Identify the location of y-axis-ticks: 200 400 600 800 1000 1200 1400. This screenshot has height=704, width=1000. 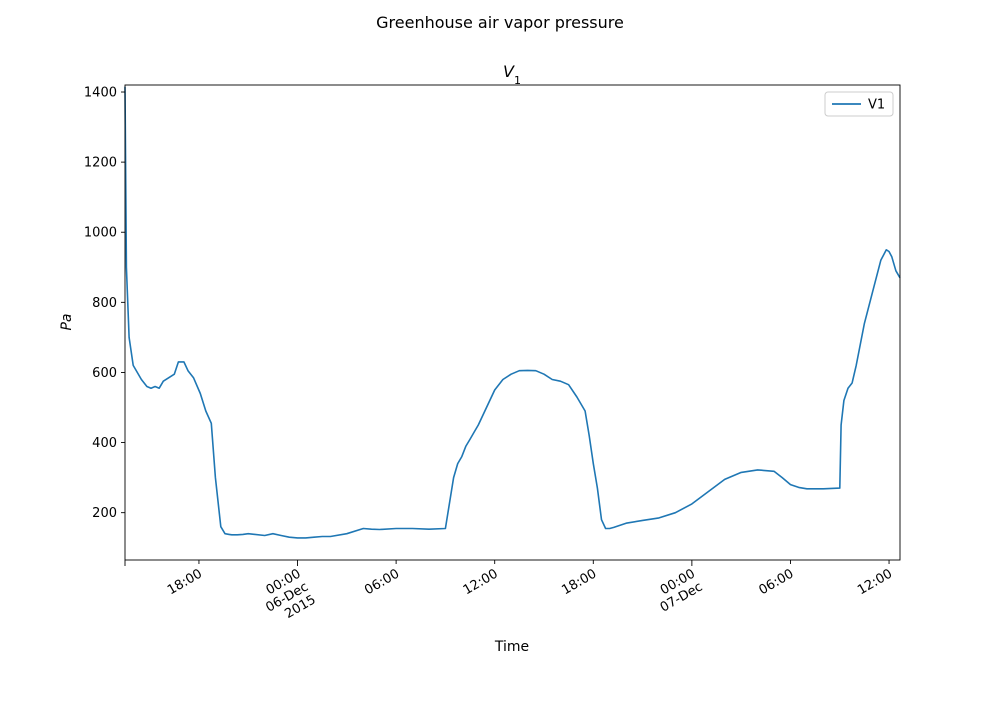
(104, 303).